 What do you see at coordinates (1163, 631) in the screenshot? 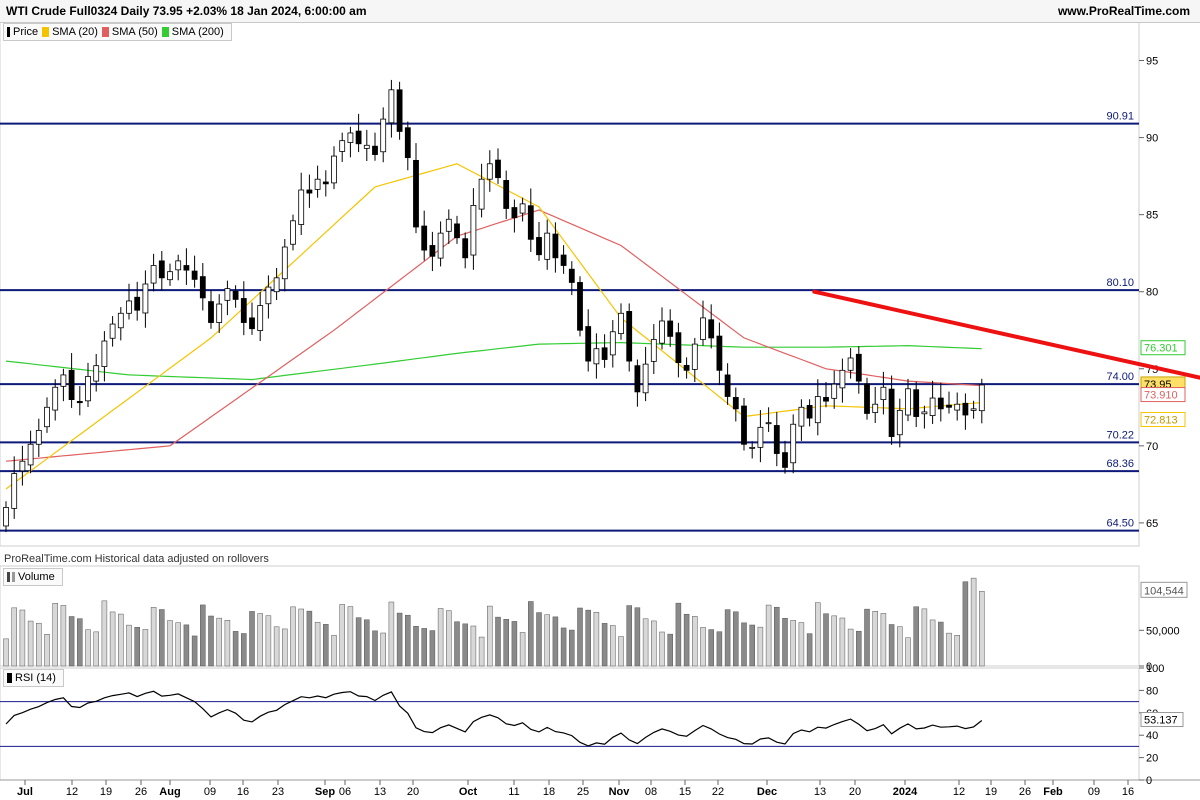
I see `volume-tick-label: 50,000` at bounding box center [1163, 631].